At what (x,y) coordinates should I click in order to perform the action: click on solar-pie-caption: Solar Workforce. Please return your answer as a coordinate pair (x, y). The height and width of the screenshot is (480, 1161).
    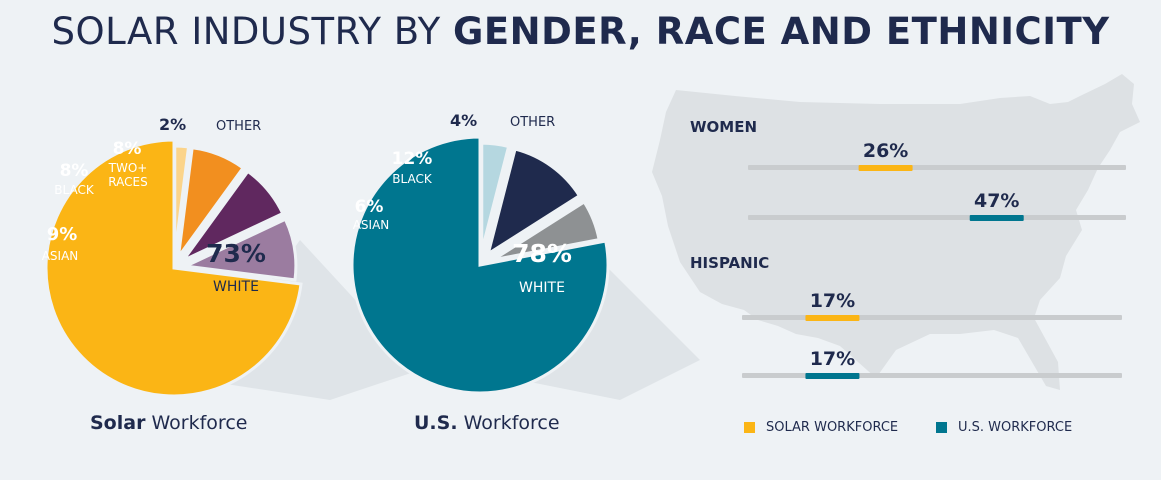
    Looking at the image, I should click on (168, 423).